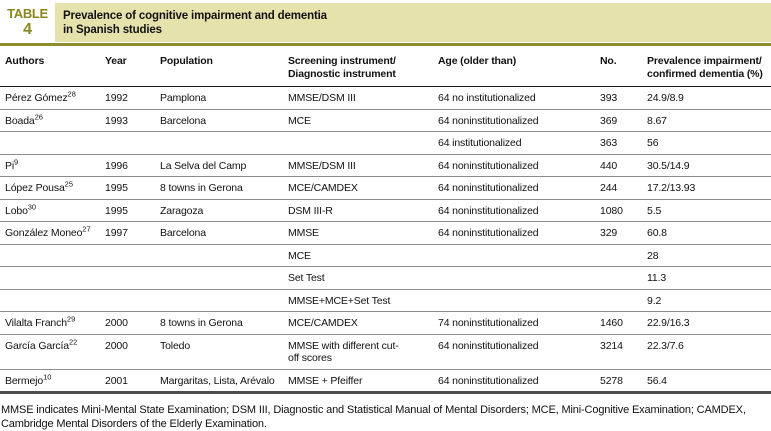  Describe the element at coordinates (611, 380) in the screenshot. I see `number-cell: 5278` at that location.